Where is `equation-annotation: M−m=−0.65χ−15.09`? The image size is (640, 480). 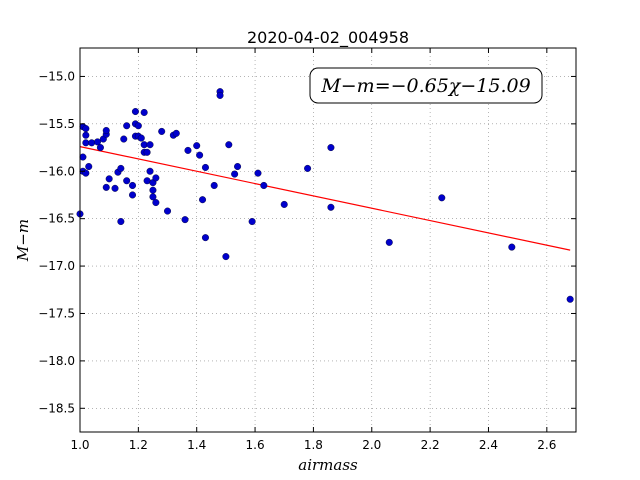
equation-annotation: M−m=−0.65χ−15.09 is located at coordinates (426, 85).